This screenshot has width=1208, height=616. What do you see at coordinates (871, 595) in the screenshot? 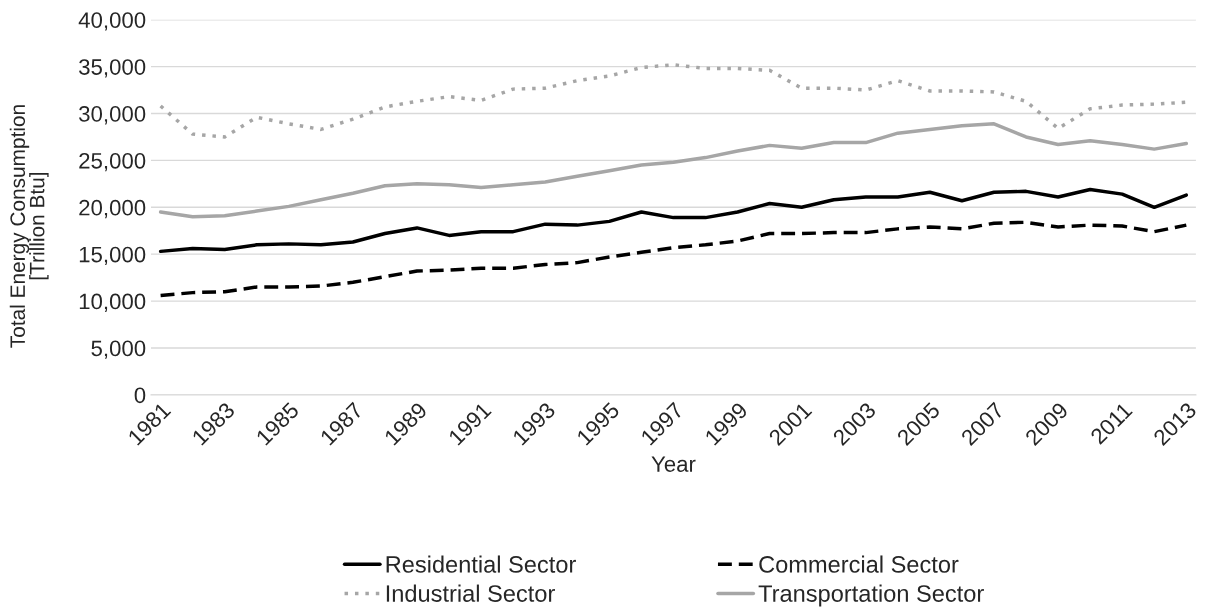
I see `legend-label: Transportation Sector` at bounding box center [871, 595].